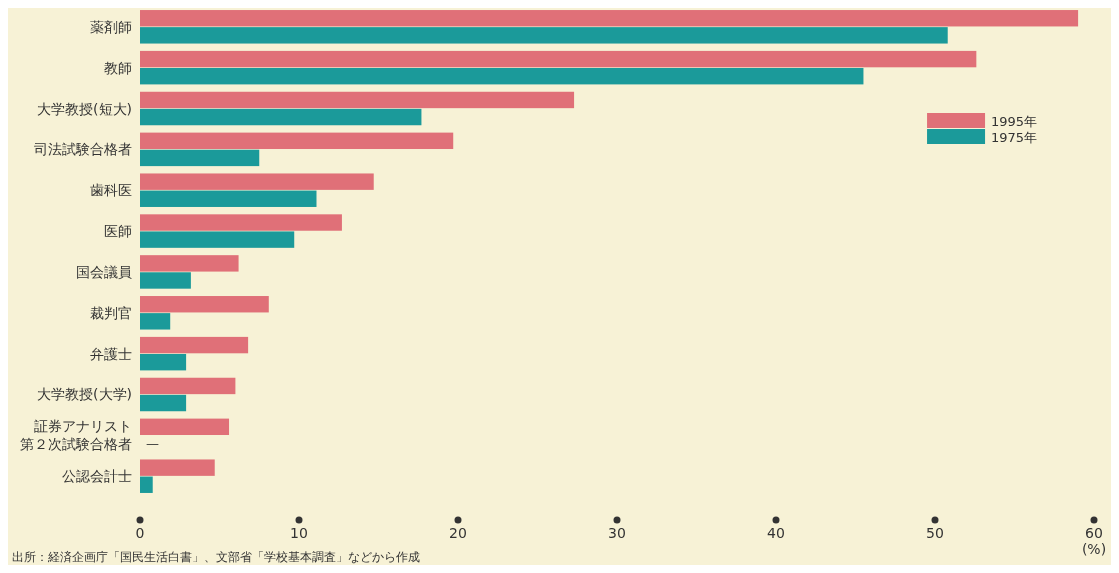 The image size is (1119, 573). Describe the element at coordinates (1094, 549) in the screenshot. I see `x-axis-title: (%)` at that location.